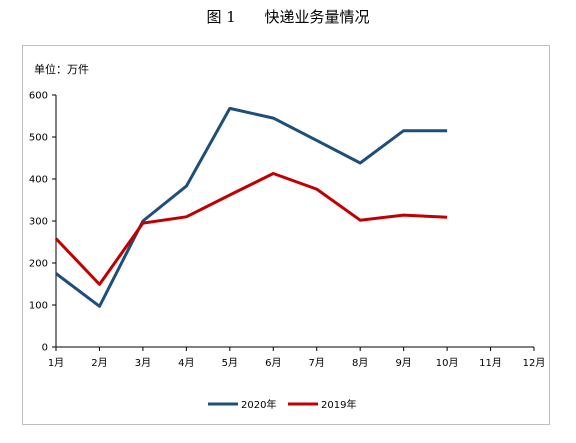 The image size is (576, 443). What do you see at coordinates (490, 363) in the screenshot?
I see `x-tick-label: 11月` at bounding box center [490, 363].